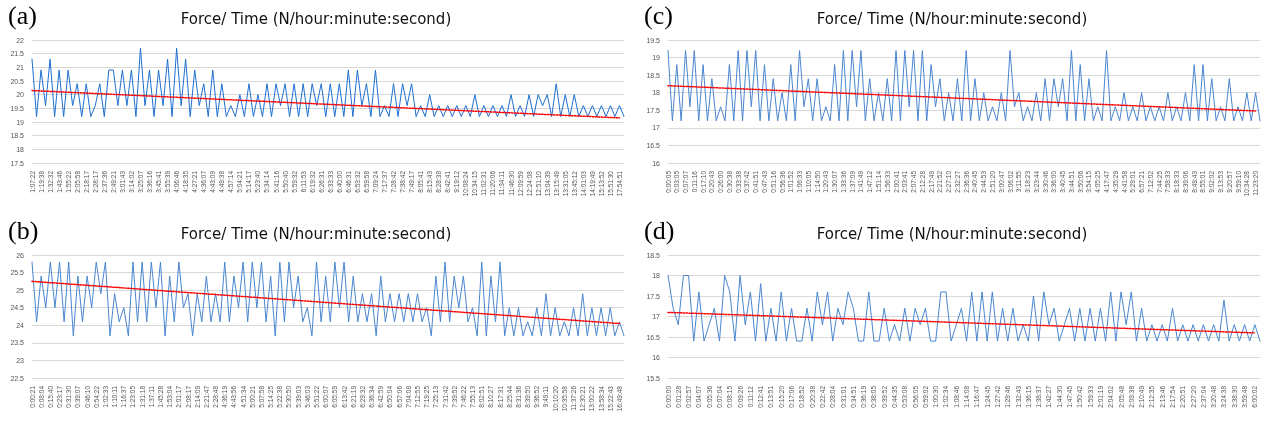 This screenshot has height=430, width=1272. I want to click on text: (a), so click(22, 15).